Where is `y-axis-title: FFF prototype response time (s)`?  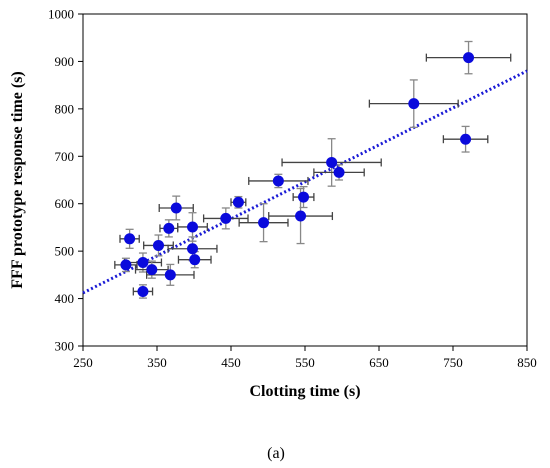
y-axis-title: FFF prototype response time (s) is located at coordinates (17, 179).